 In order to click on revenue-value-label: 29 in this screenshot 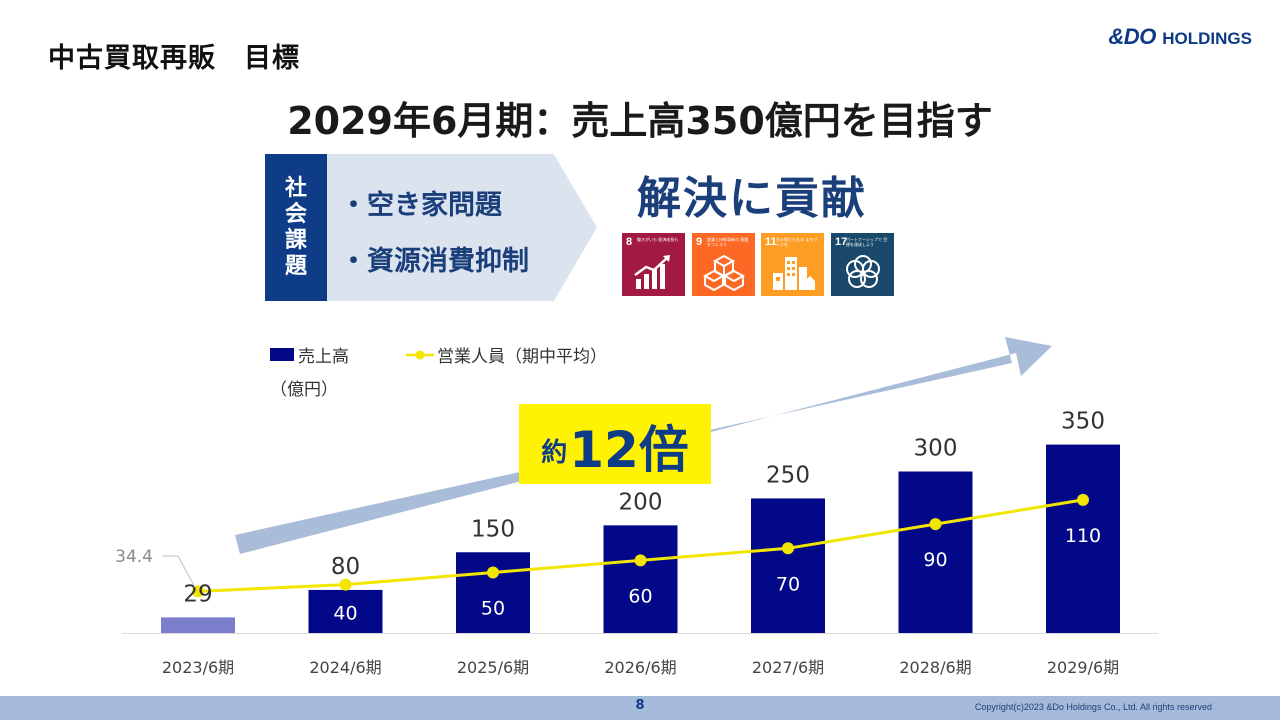, I will do `click(197, 594)`.